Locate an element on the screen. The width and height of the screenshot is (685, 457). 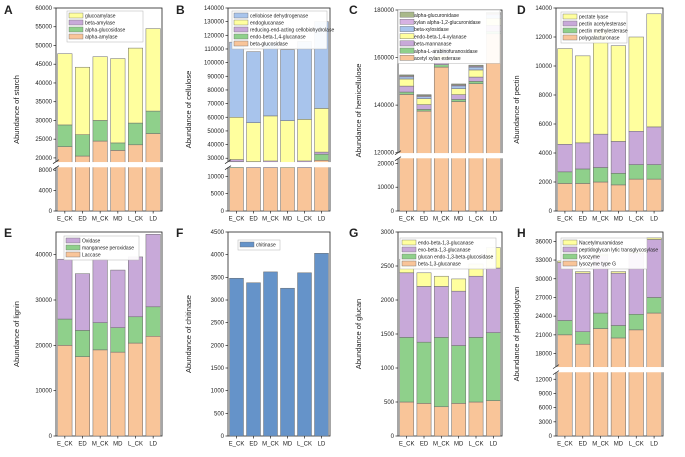
legend-label: exo-beta-1,3-glucanase is located at coordinates (444, 251).